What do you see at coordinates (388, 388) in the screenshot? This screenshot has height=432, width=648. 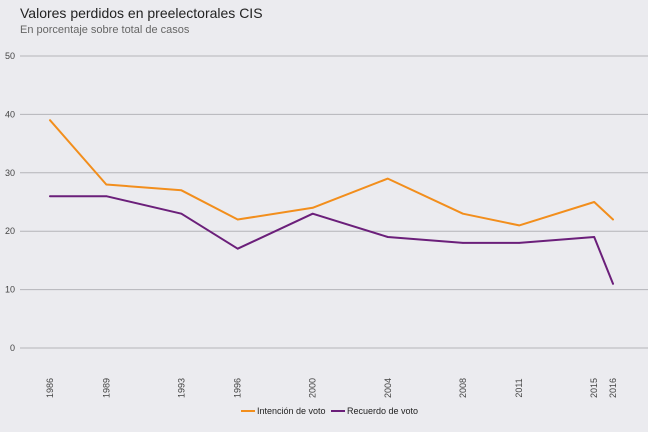 I see `x-tick-label: 2004` at bounding box center [388, 388].